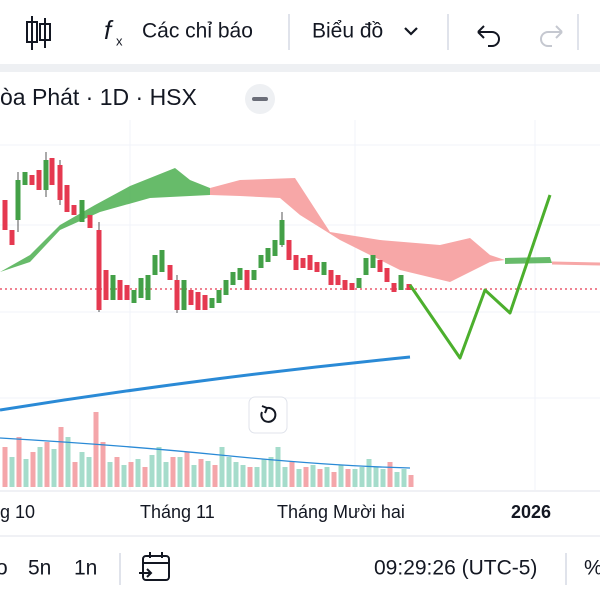 The width and height of the screenshot is (600, 600). What do you see at coordinates (38, 33) in the screenshot?
I see `candle-type-button` at bounding box center [38, 33].